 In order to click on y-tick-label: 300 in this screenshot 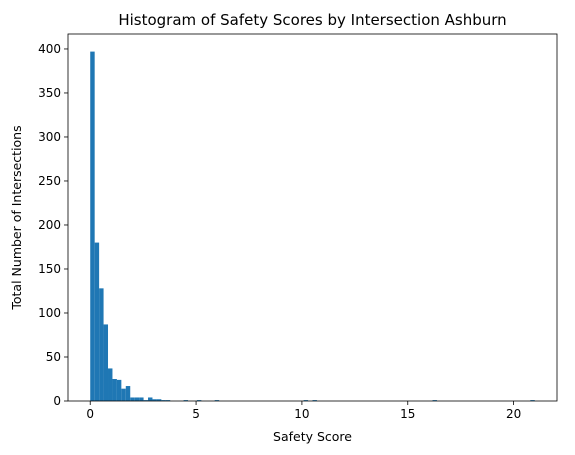, I will do `click(49, 137)`.